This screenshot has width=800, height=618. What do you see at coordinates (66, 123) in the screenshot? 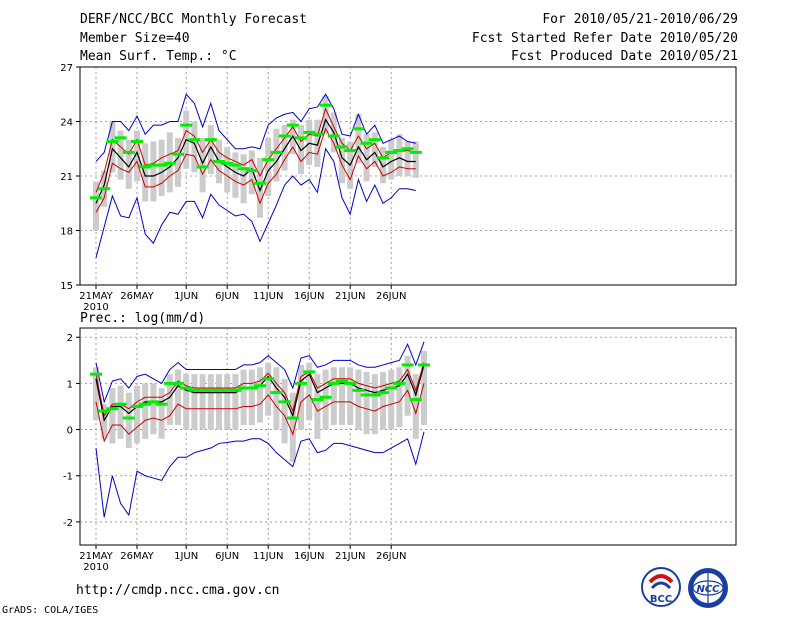
I see `y-tick-label: 24` at bounding box center [66, 123].